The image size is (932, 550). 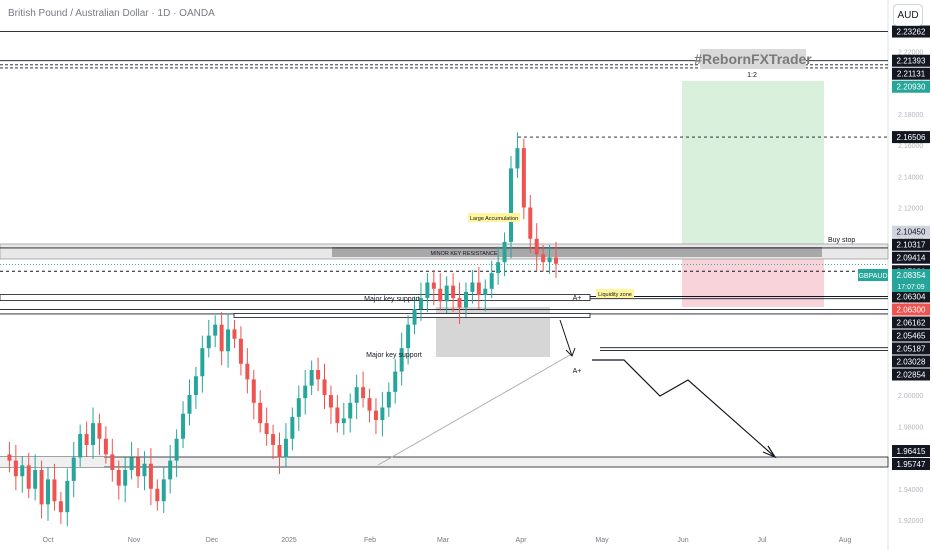 I want to click on currency-button: AUD, so click(x=908, y=15).